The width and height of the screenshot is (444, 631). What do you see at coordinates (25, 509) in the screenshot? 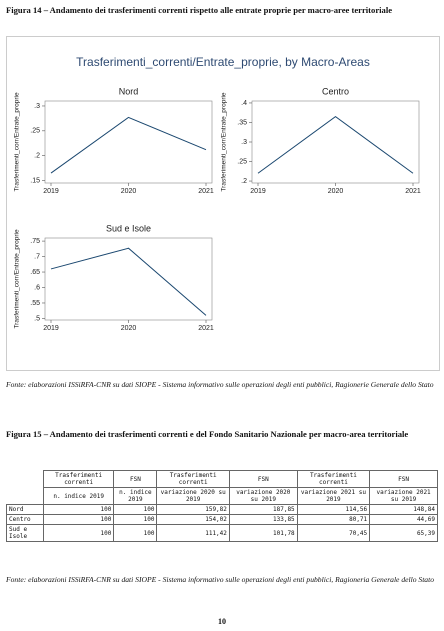
I see `table-cell: Nord` at bounding box center [25, 509].